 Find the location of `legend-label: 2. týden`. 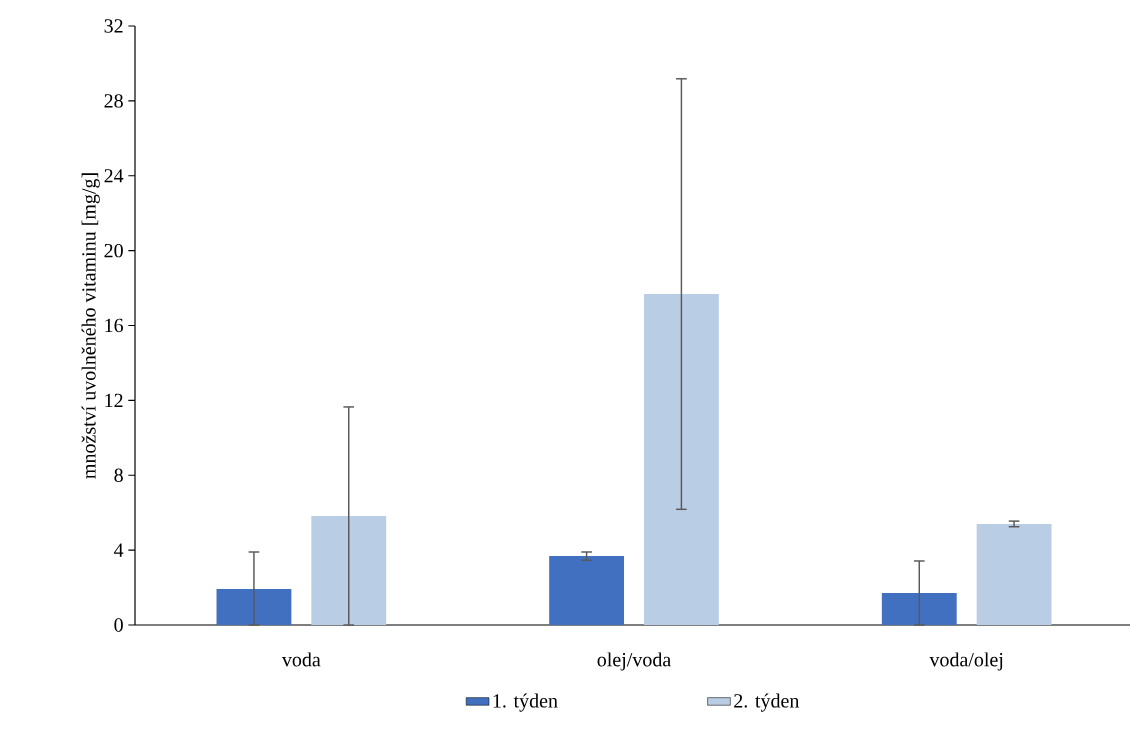

legend-label: 2. týden is located at coordinates (767, 702).